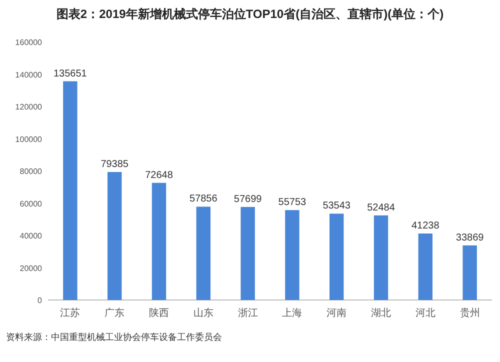 This screenshot has height=362, width=500. I want to click on x-tick-label: 浙江, so click(248, 313).